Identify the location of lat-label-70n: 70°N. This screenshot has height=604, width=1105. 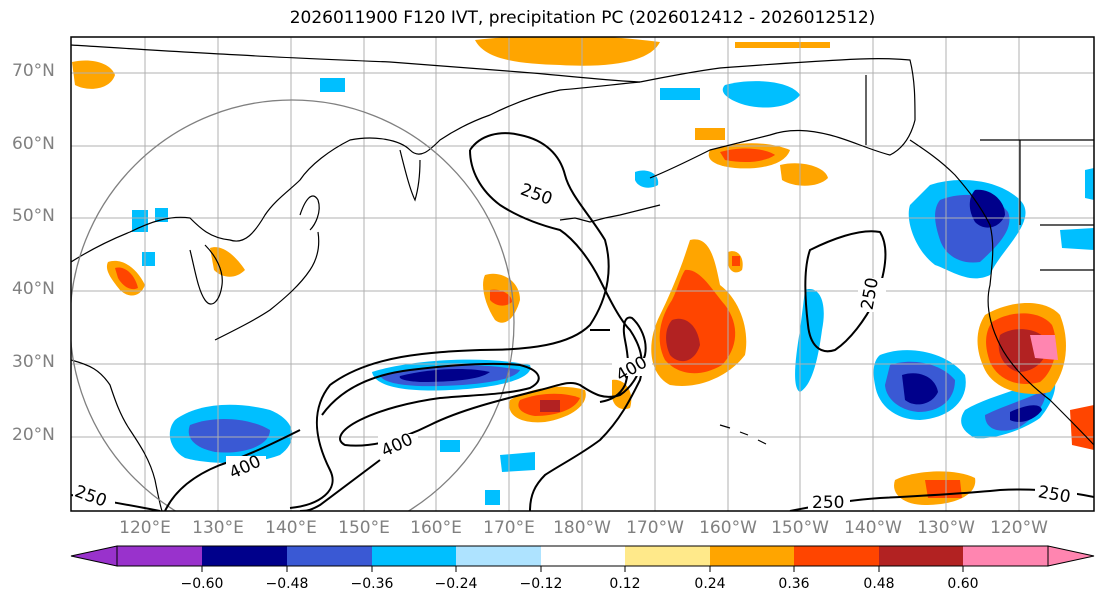
(33, 71).